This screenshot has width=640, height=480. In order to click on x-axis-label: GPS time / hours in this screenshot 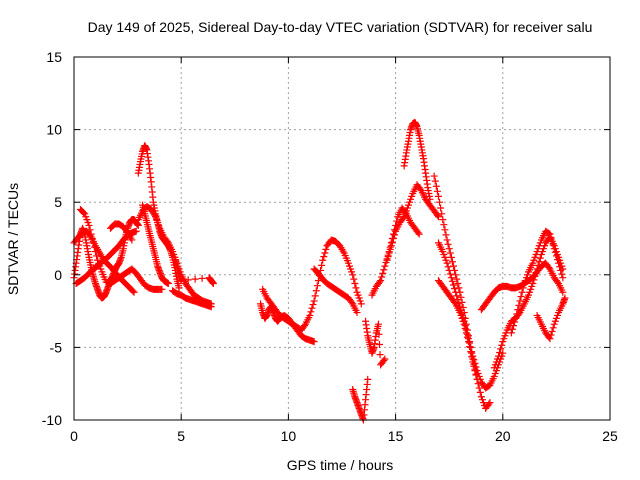, I will do `click(340, 465)`.